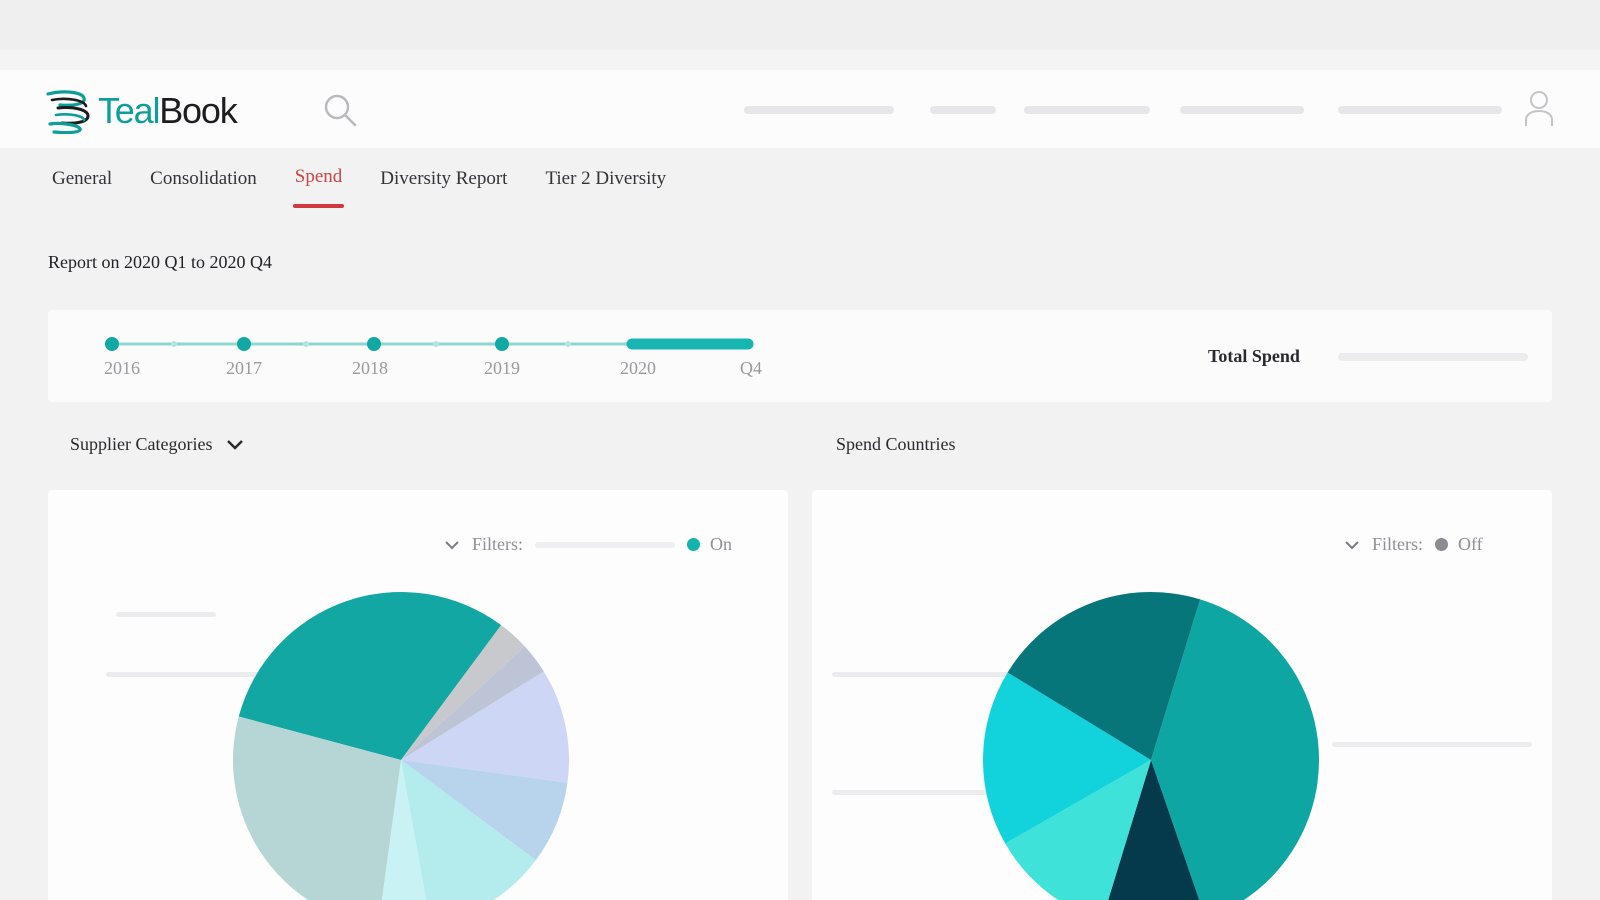 Image resolution: width=1600 pixels, height=900 pixels. What do you see at coordinates (203, 178) in the screenshot?
I see `tab-consolidation: Consolidation` at bounding box center [203, 178].